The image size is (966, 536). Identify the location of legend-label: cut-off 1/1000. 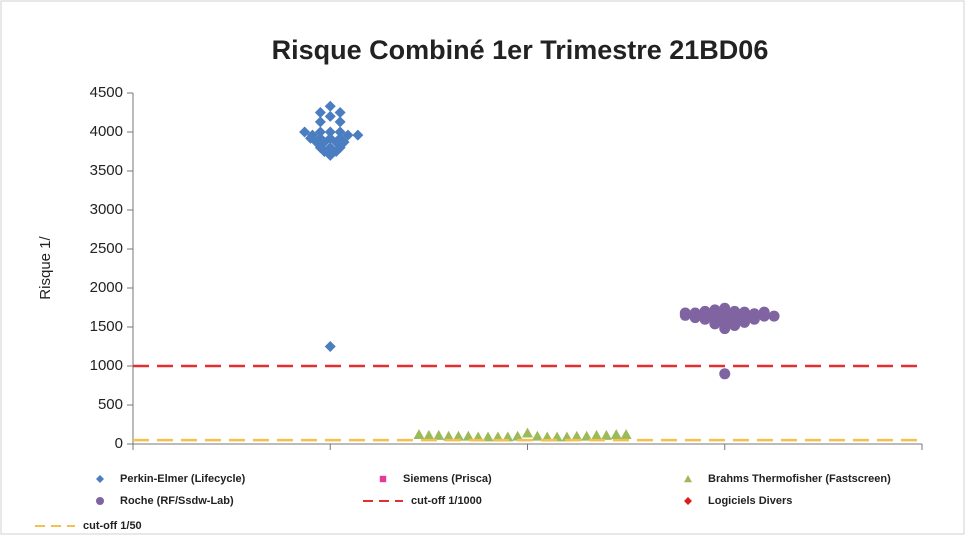
(446, 501).